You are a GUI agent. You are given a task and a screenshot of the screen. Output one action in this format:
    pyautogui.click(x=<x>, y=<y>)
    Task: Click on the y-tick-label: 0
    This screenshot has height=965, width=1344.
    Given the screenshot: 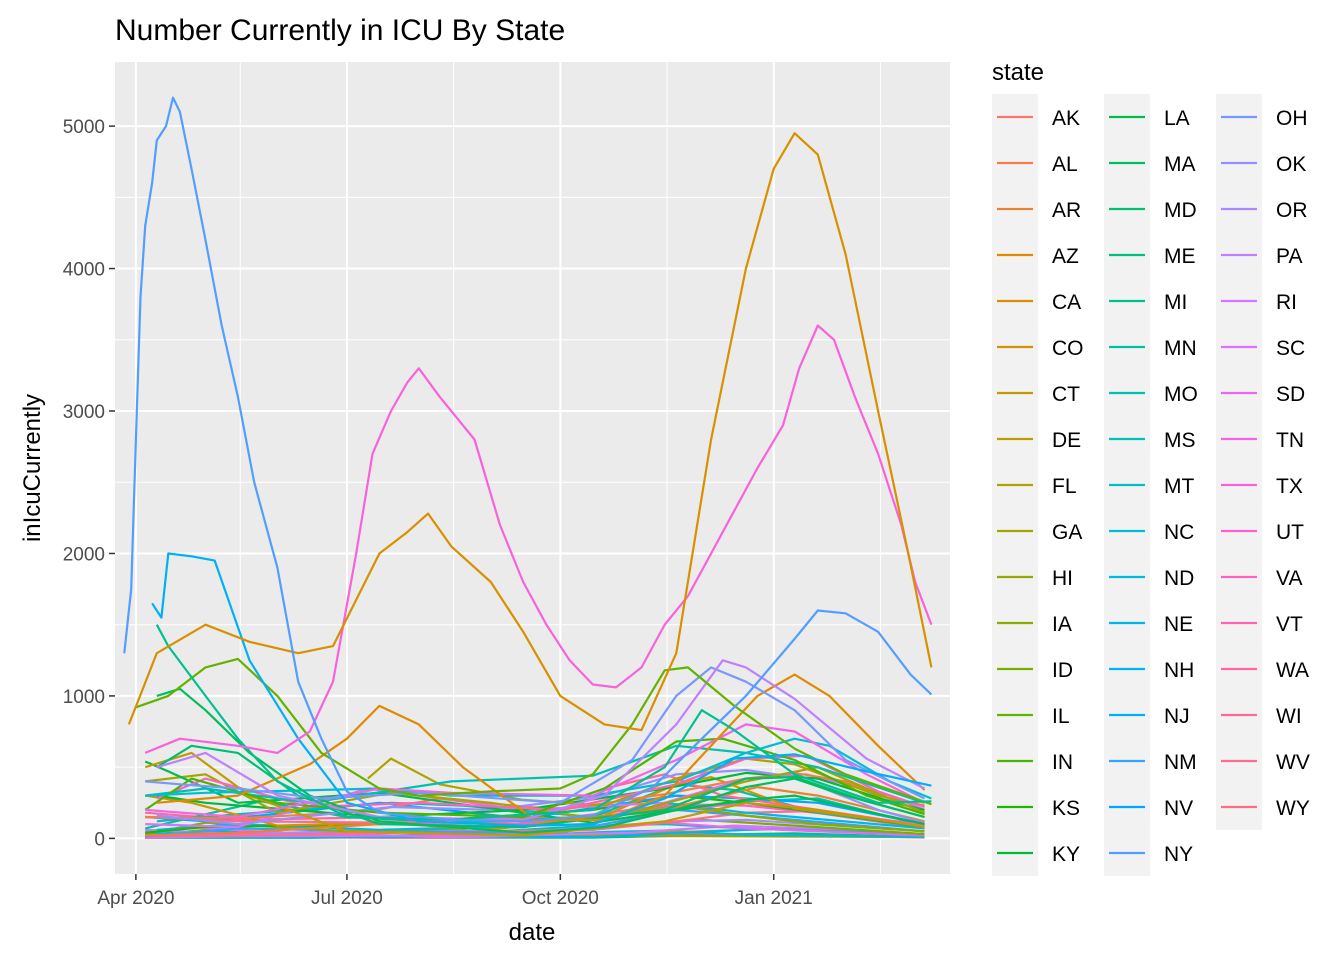 What is the action you would take?
    pyautogui.click(x=99, y=839)
    